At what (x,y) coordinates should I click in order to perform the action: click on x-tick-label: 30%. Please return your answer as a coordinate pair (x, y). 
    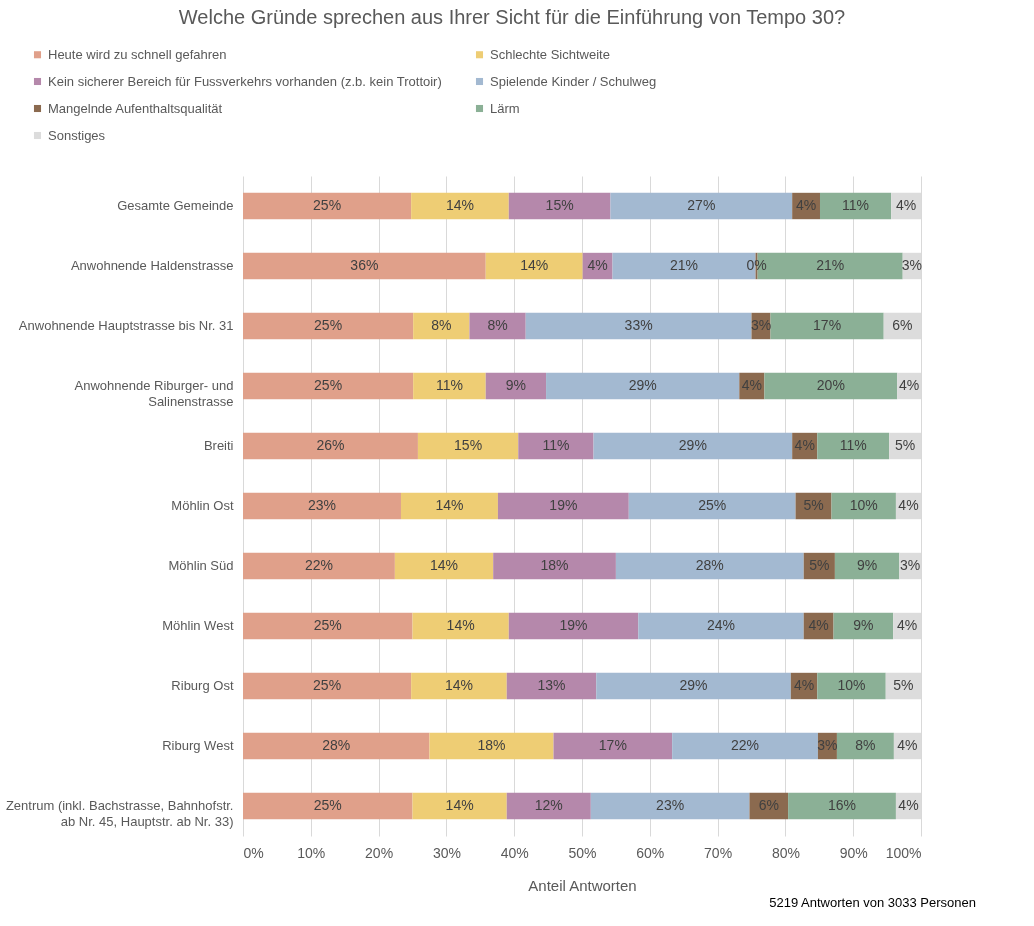
    Looking at the image, I should click on (446, 852).